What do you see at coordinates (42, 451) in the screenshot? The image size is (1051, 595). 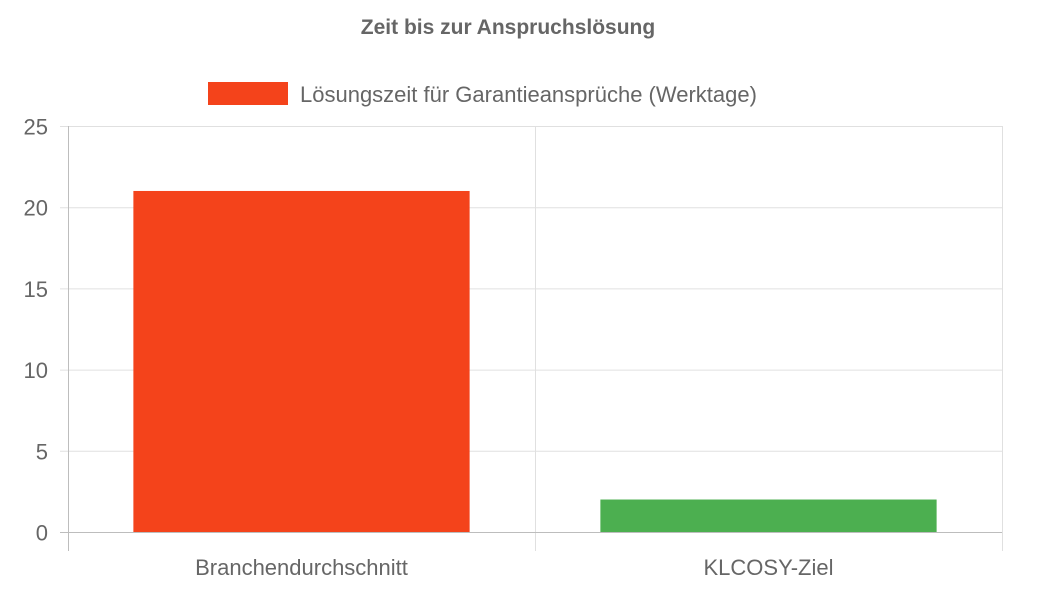 I see `y-tick-label: 5` at bounding box center [42, 451].